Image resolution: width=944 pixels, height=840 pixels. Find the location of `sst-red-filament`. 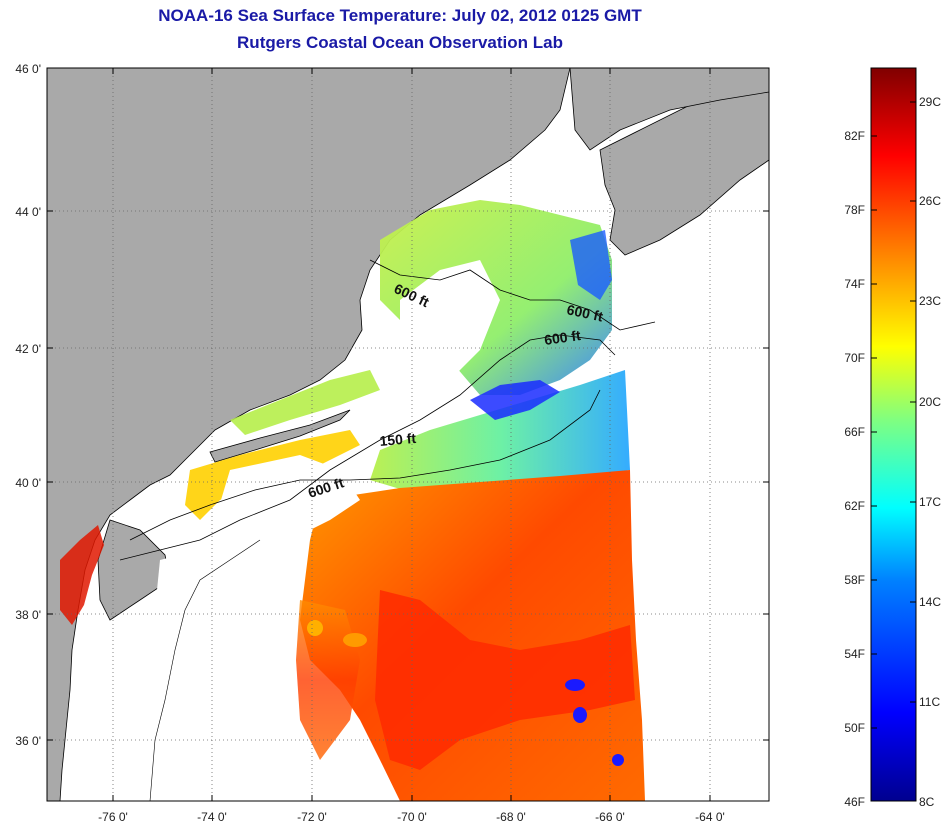

sst-red-filament is located at coordinates (505, 680).